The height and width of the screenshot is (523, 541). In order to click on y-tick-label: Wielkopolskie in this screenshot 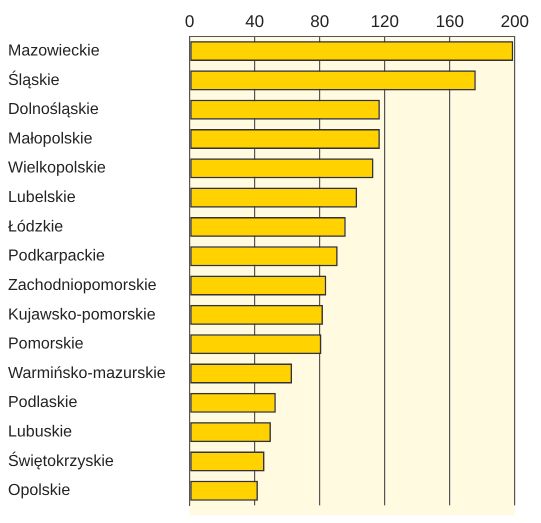, I will do `click(57, 168)`.